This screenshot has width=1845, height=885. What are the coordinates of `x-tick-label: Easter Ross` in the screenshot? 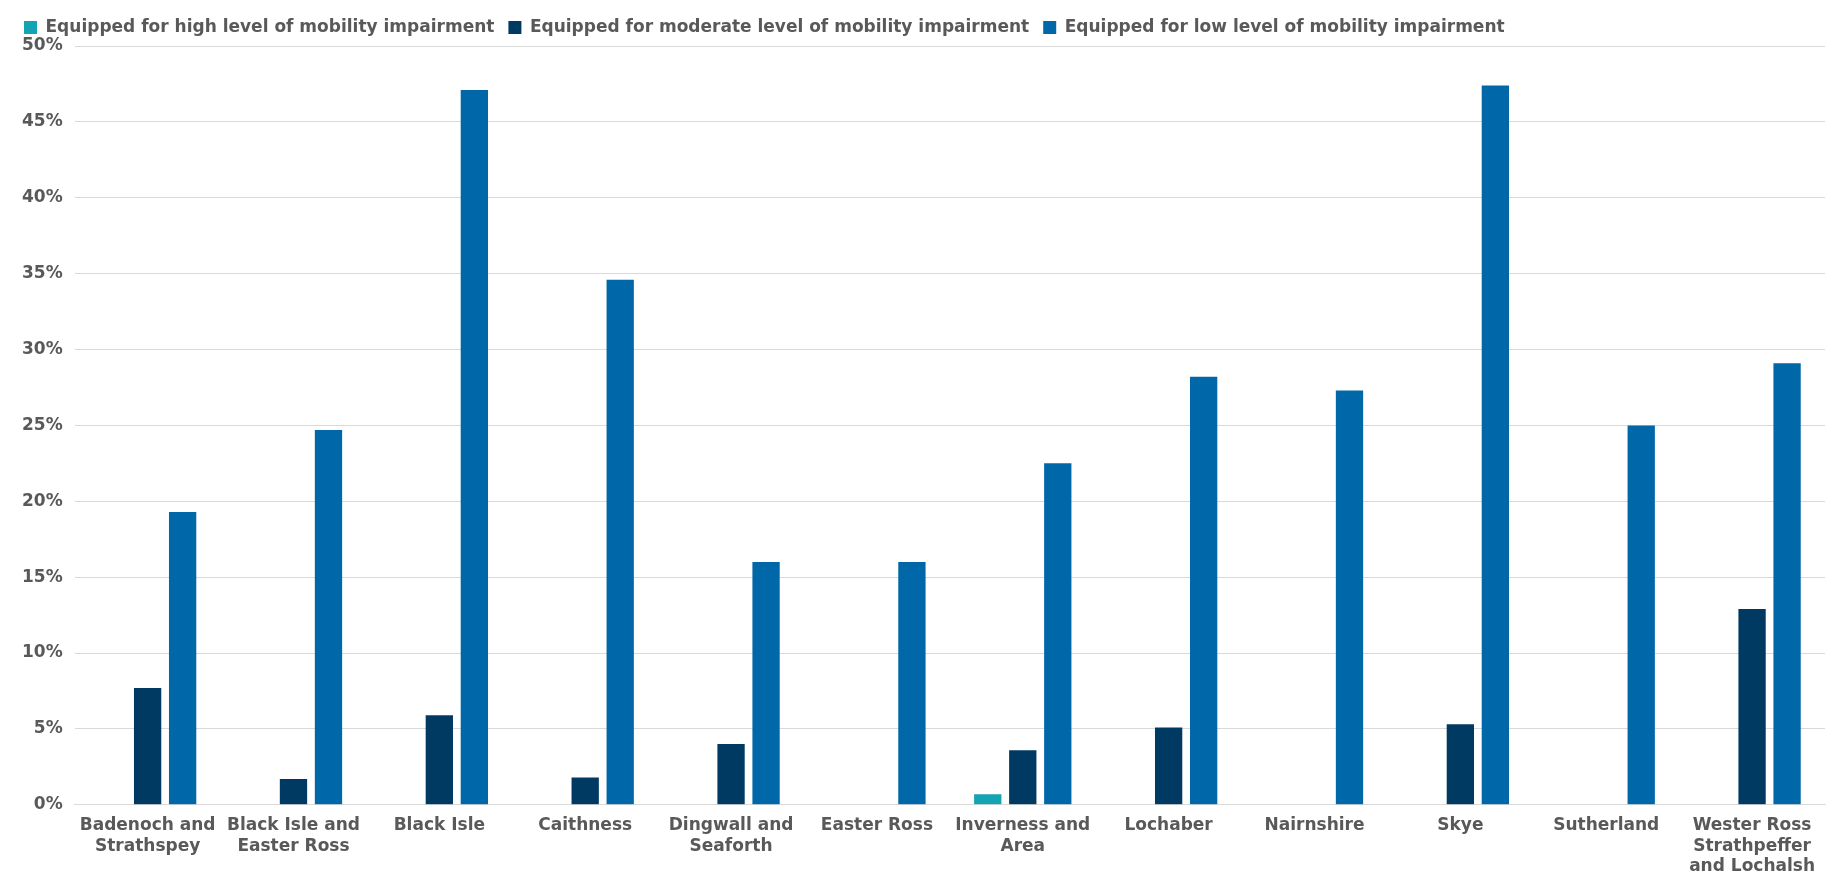 It's located at (876, 824).